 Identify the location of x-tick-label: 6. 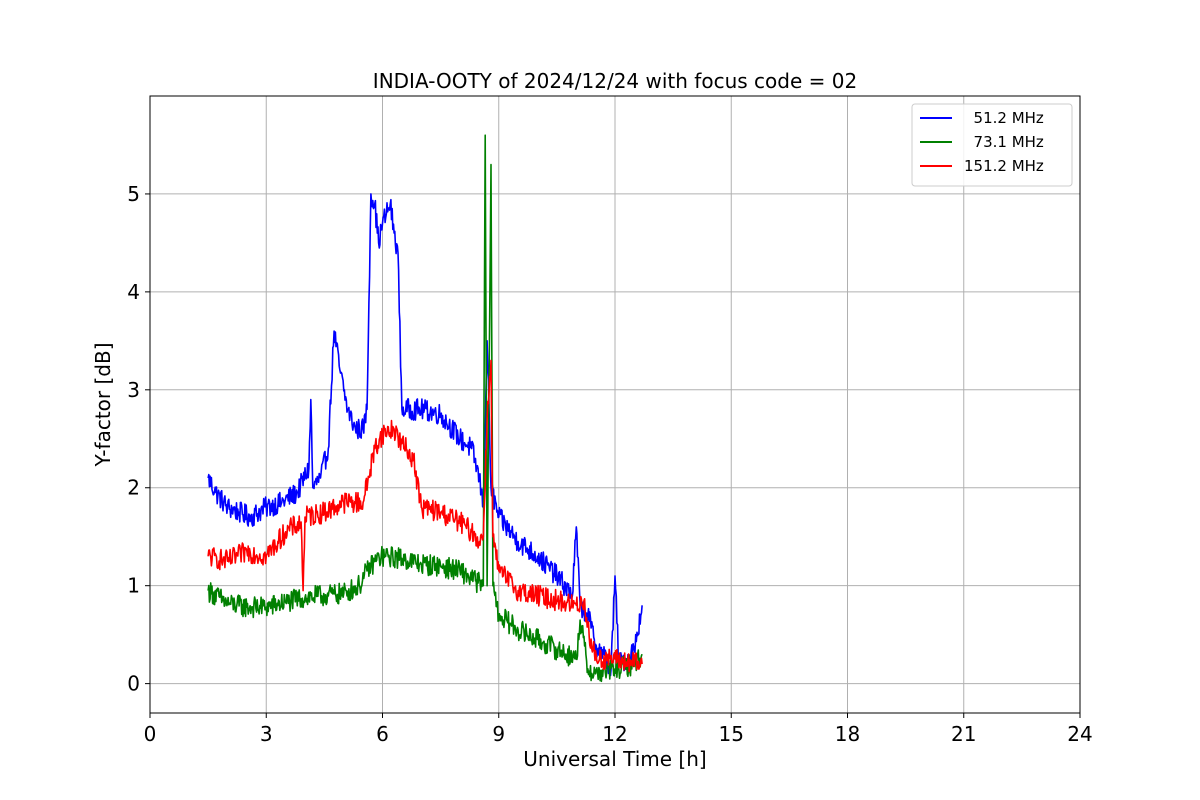
(382, 734).